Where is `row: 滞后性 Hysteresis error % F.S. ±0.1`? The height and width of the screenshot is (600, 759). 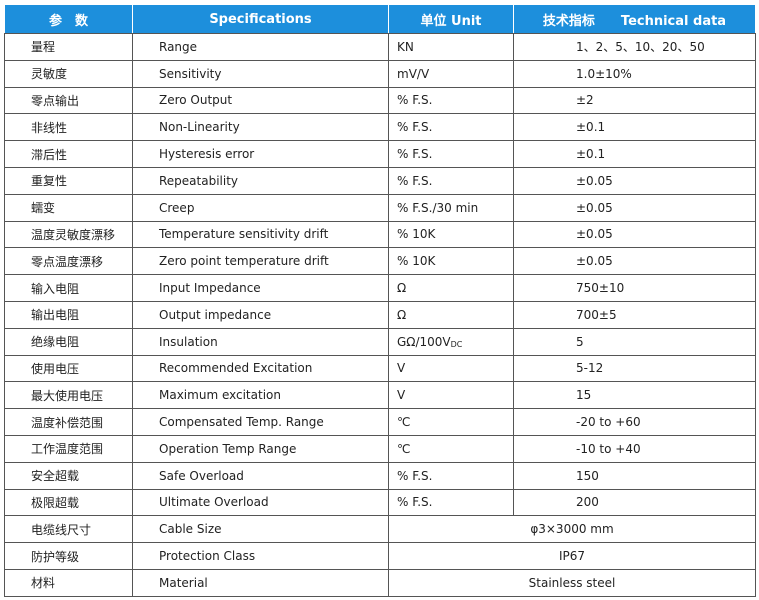 row: 滞后性 Hysteresis error % F.S. ±0.1 is located at coordinates (380, 154).